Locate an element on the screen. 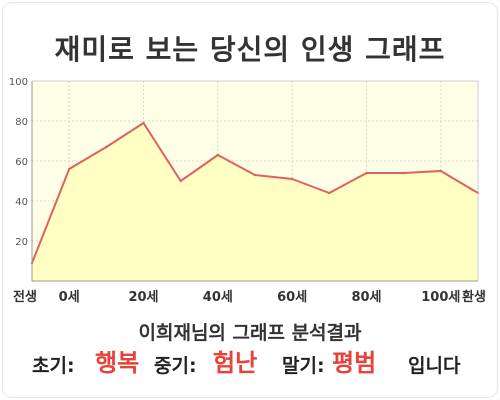 The height and width of the screenshot is (400, 500). result-summary: 초기: 행복 중기: 험난 말기: 평범 입니다 is located at coordinates (250, 363).